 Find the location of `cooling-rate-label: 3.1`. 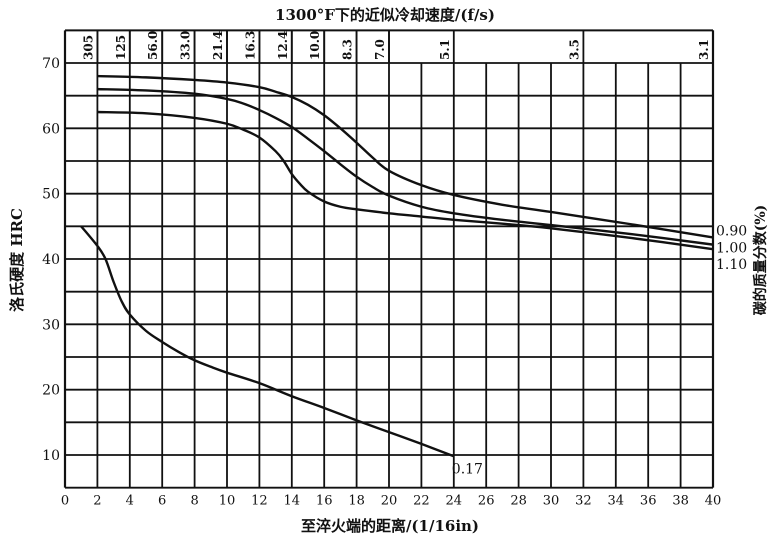

cooling-rate-label: 3.1 is located at coordinates (704, 49).